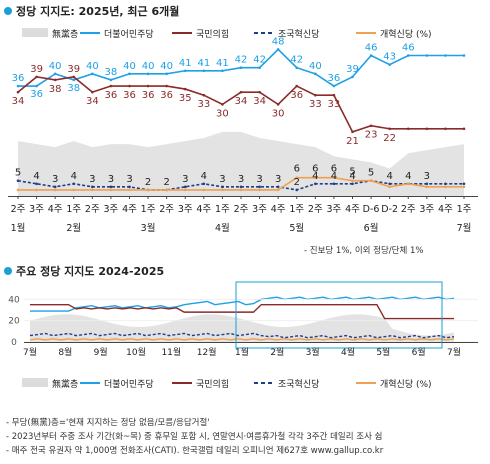  I want to click on data-label-ppp: 22, so click(389, 138).